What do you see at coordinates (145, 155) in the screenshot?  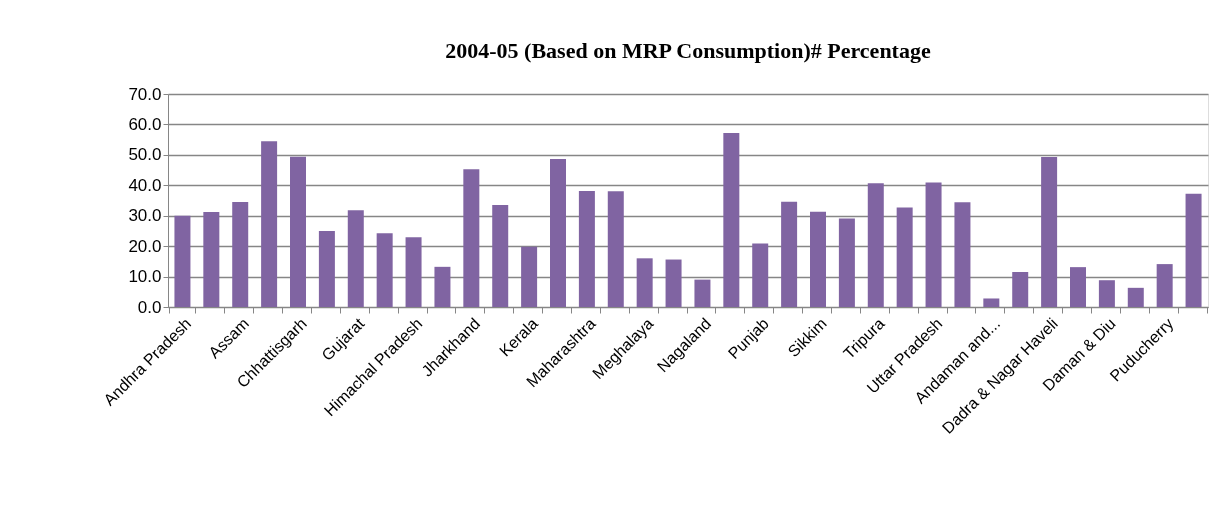 I see `y-tick-label: 50.0` at bounding box center [145, 155].